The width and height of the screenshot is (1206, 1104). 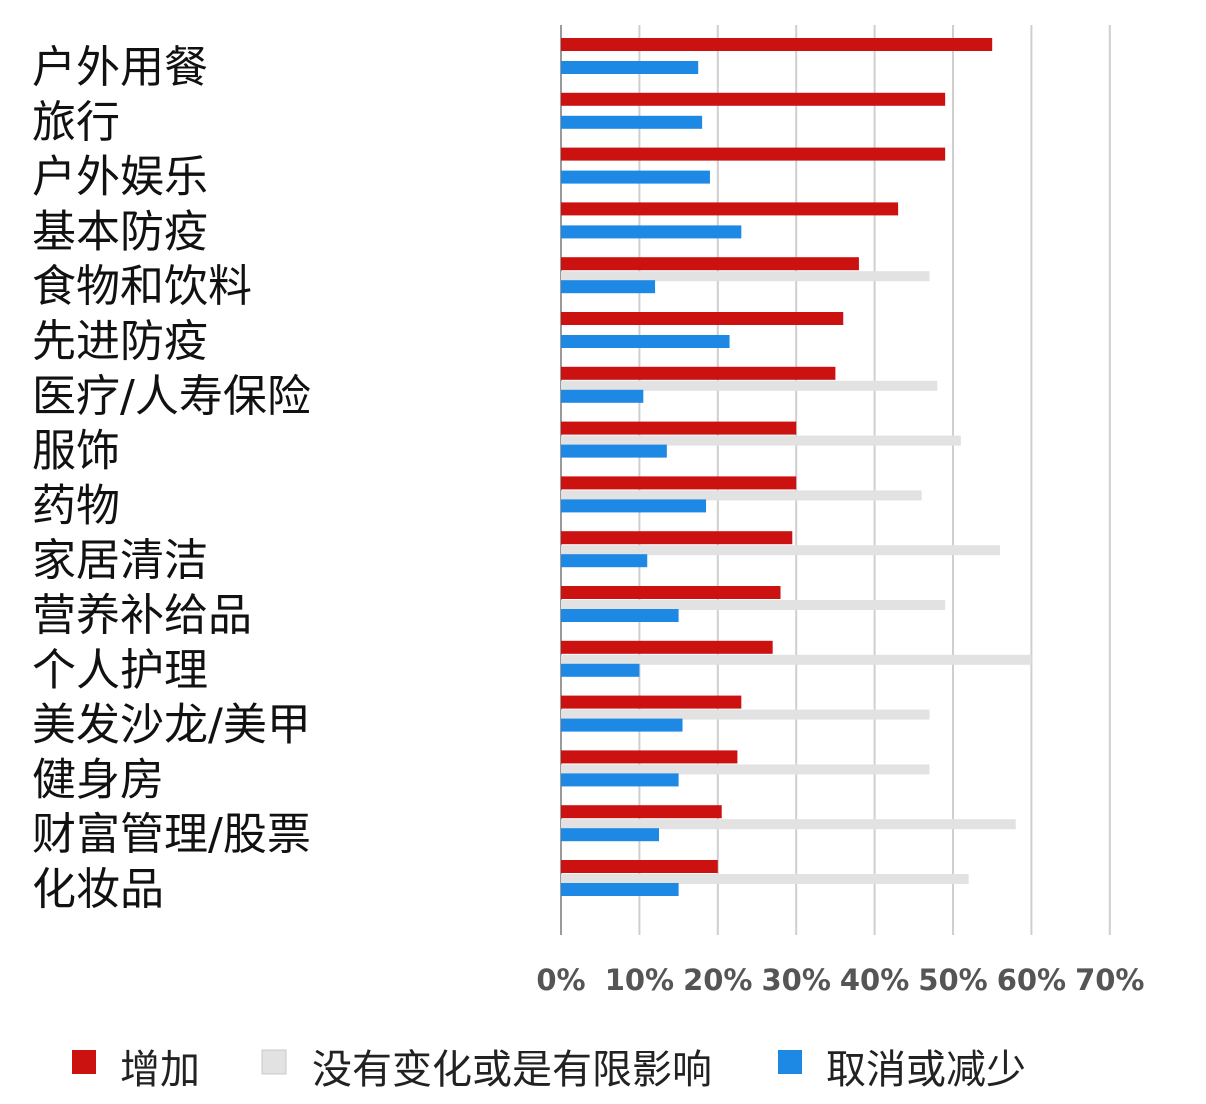 What do you see at coordinates (952, 980) in the screenshot?
I see `x-tick-label: 50%` at bounding box center [952, 980].